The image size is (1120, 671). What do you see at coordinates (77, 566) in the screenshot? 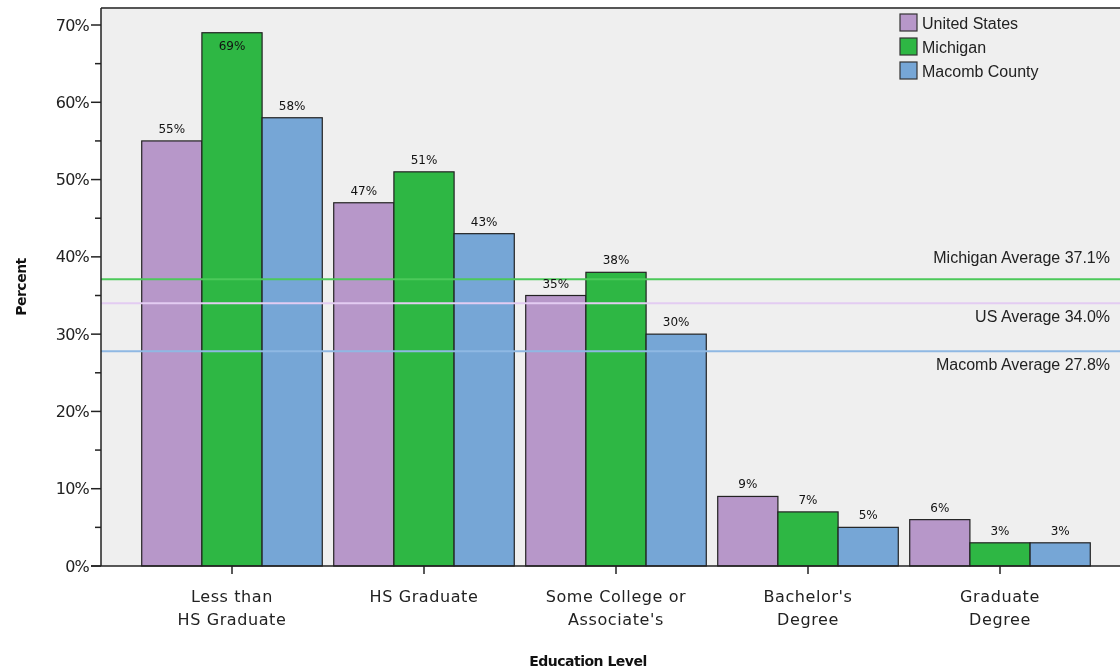
I see `y-tick-label: 0%` at bounding box center [77, 566].